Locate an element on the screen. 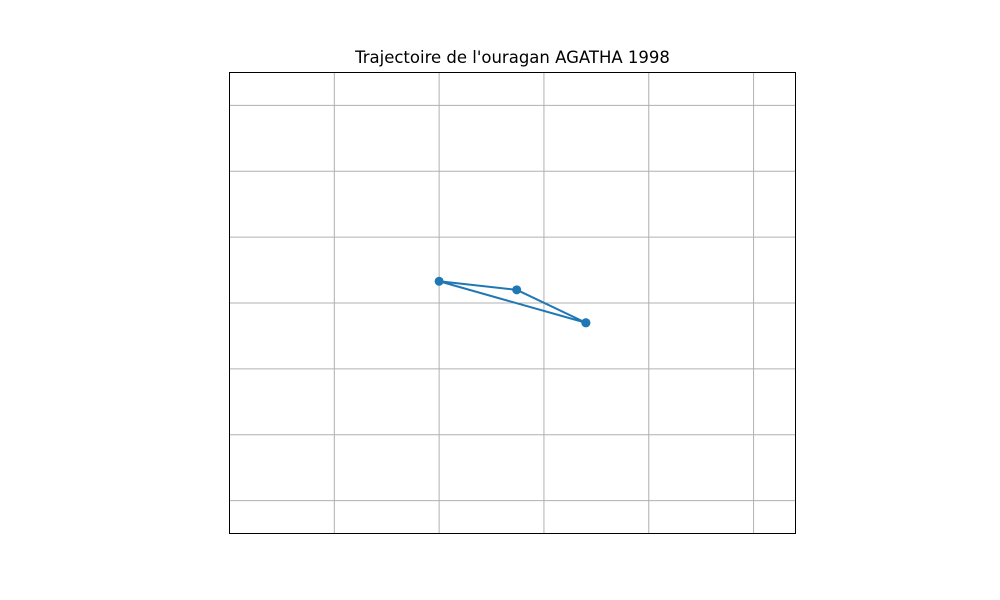 This screenshot has height=600, width=1000. chart-title: Trajectoire de l'ouragan AGATHA 1998 is located at coordinates (512, 57).